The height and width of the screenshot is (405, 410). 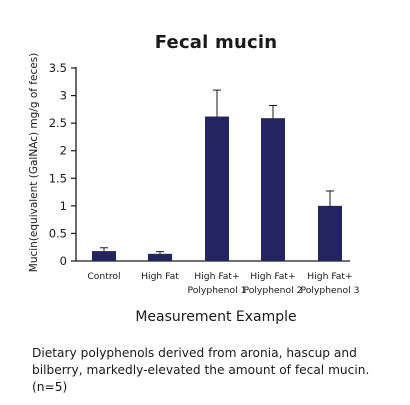 What do you see at coordinates (63, 206) in the screenshot?
I see `y-tick-label: 1` at bounding box center [63, 206].